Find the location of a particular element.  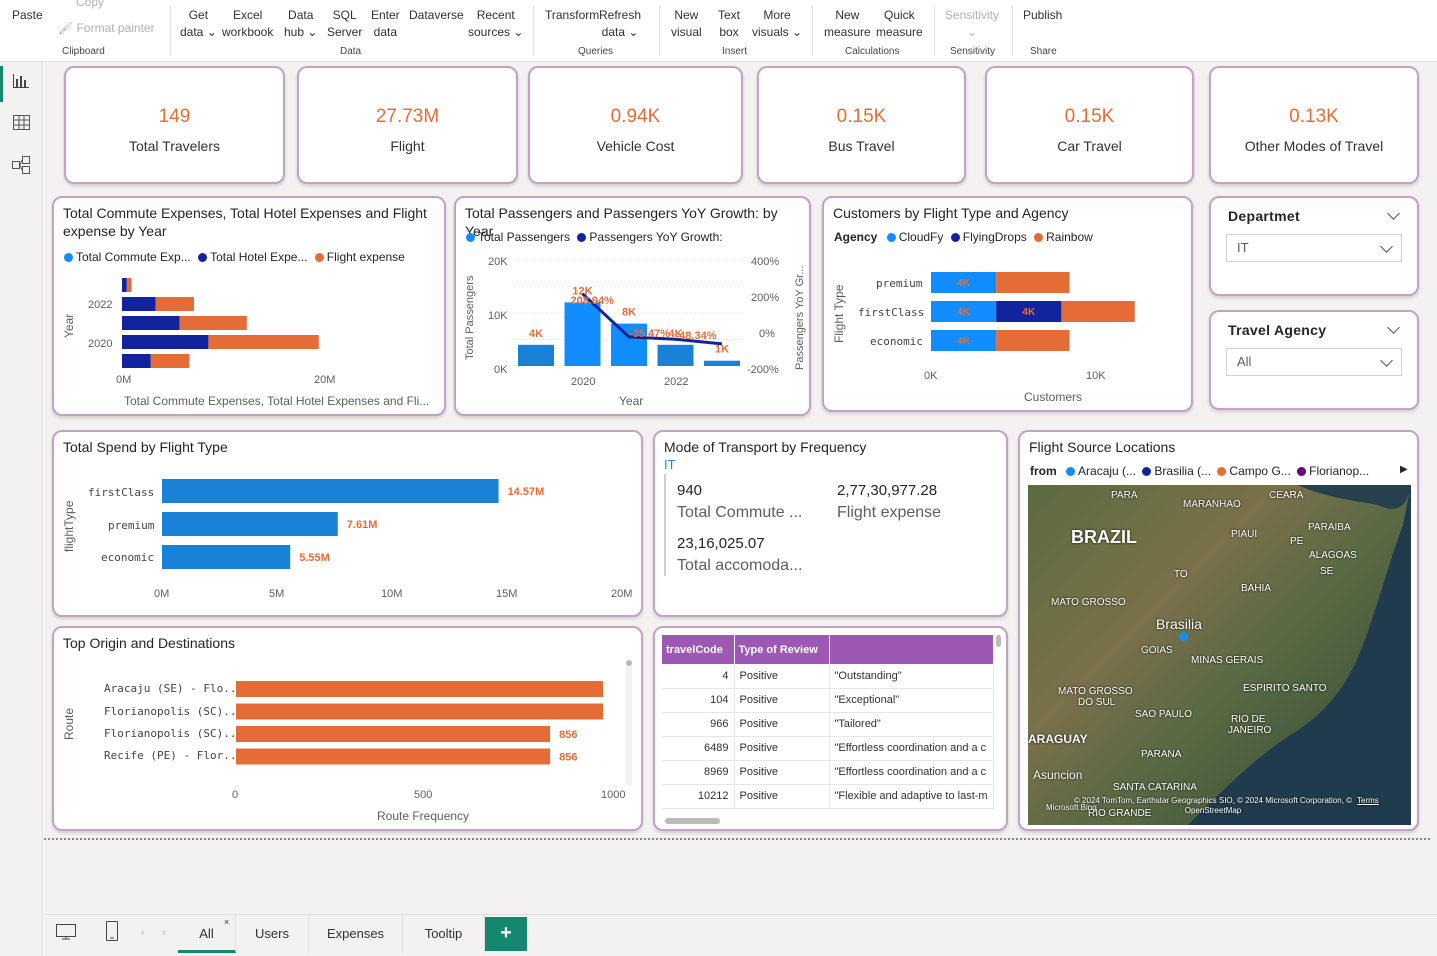

terms-link: Terms is located at coordinates (1368, 800).